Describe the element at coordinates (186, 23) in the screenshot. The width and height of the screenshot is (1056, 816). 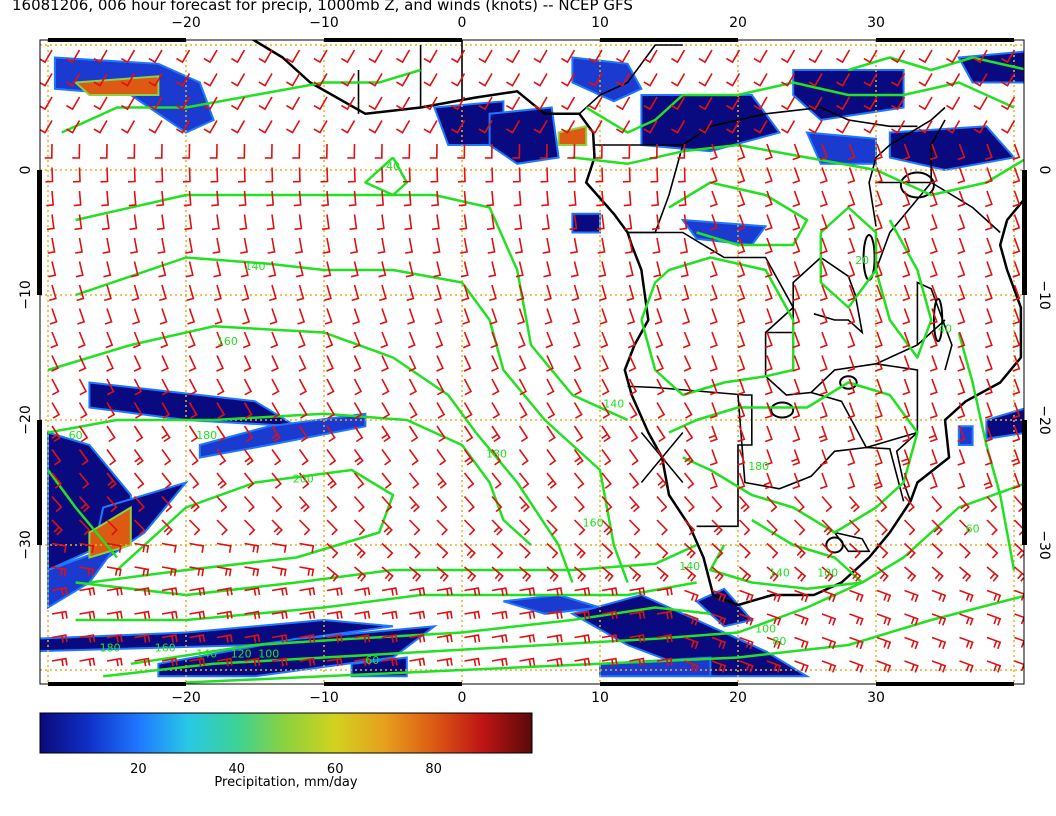
I see `lon-tick-label-top: −20` at that location.